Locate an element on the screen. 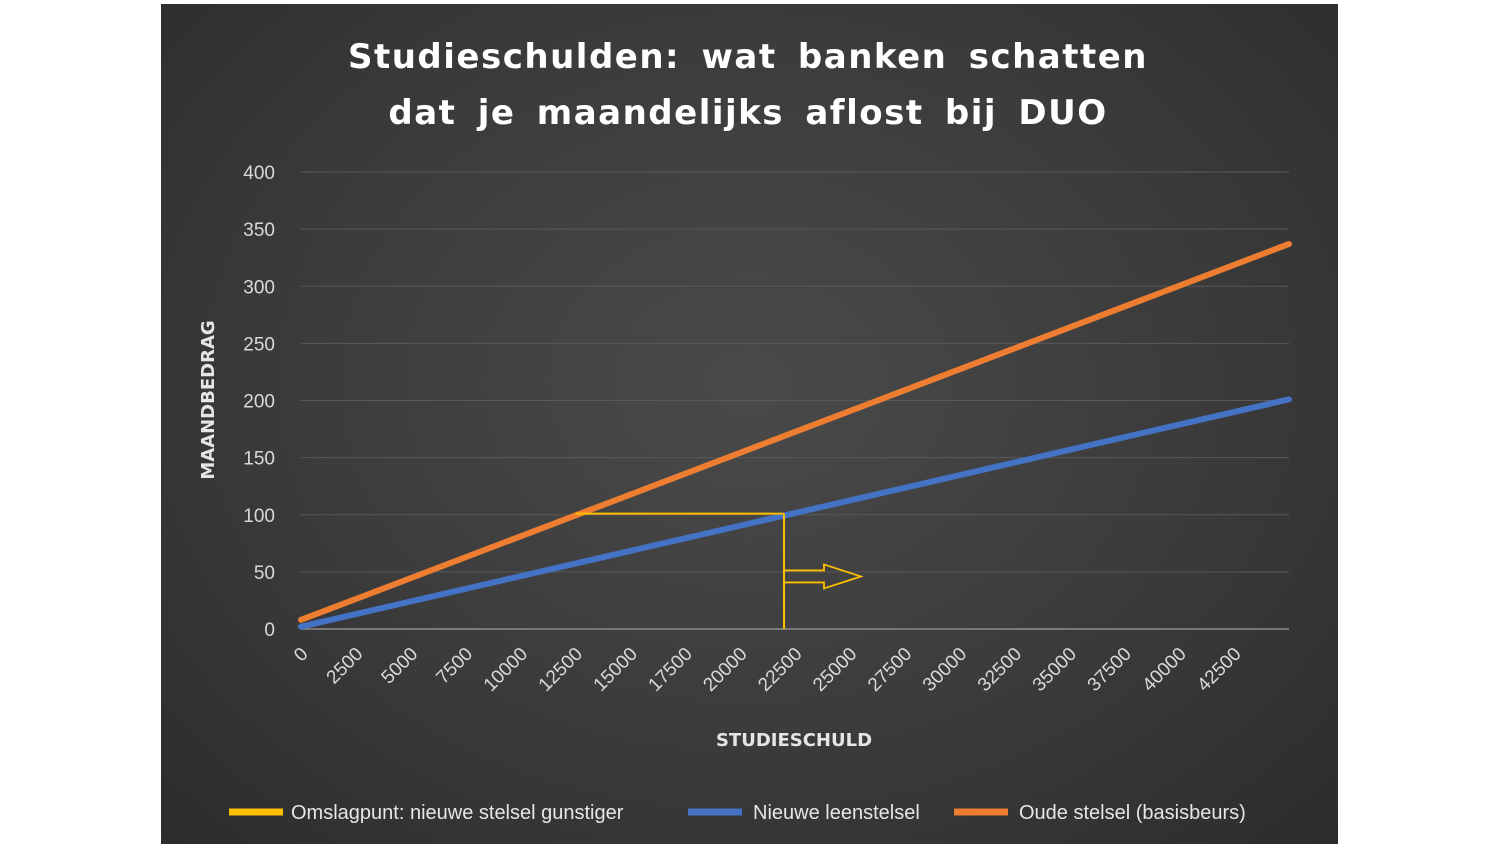  y-tick-label: 0 is located at coordinates (269, 630).